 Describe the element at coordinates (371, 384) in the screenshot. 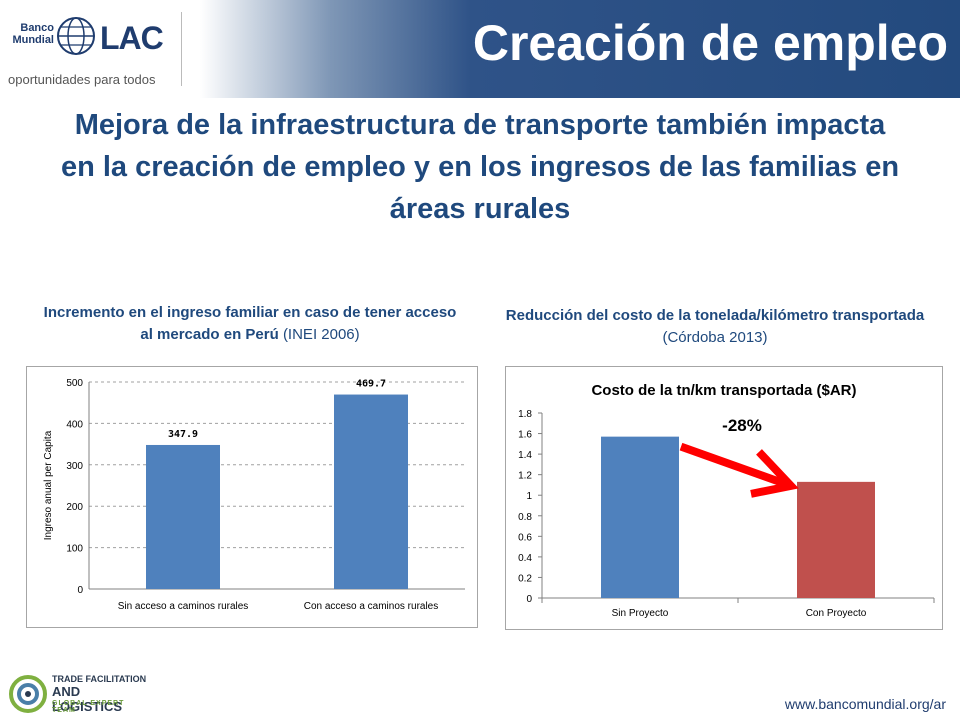

I see `bar-data-label: 469.7` at that location.